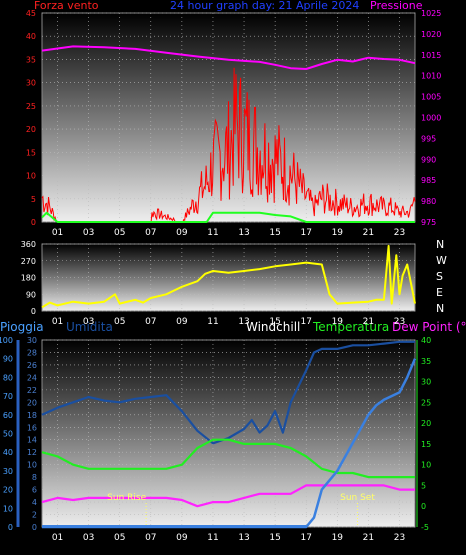 The height and width of the screenshot is (555, 466). Describe the element at coordinates (368, 538) in the screenshot. I see `p3-x-tick: 21` at that location.